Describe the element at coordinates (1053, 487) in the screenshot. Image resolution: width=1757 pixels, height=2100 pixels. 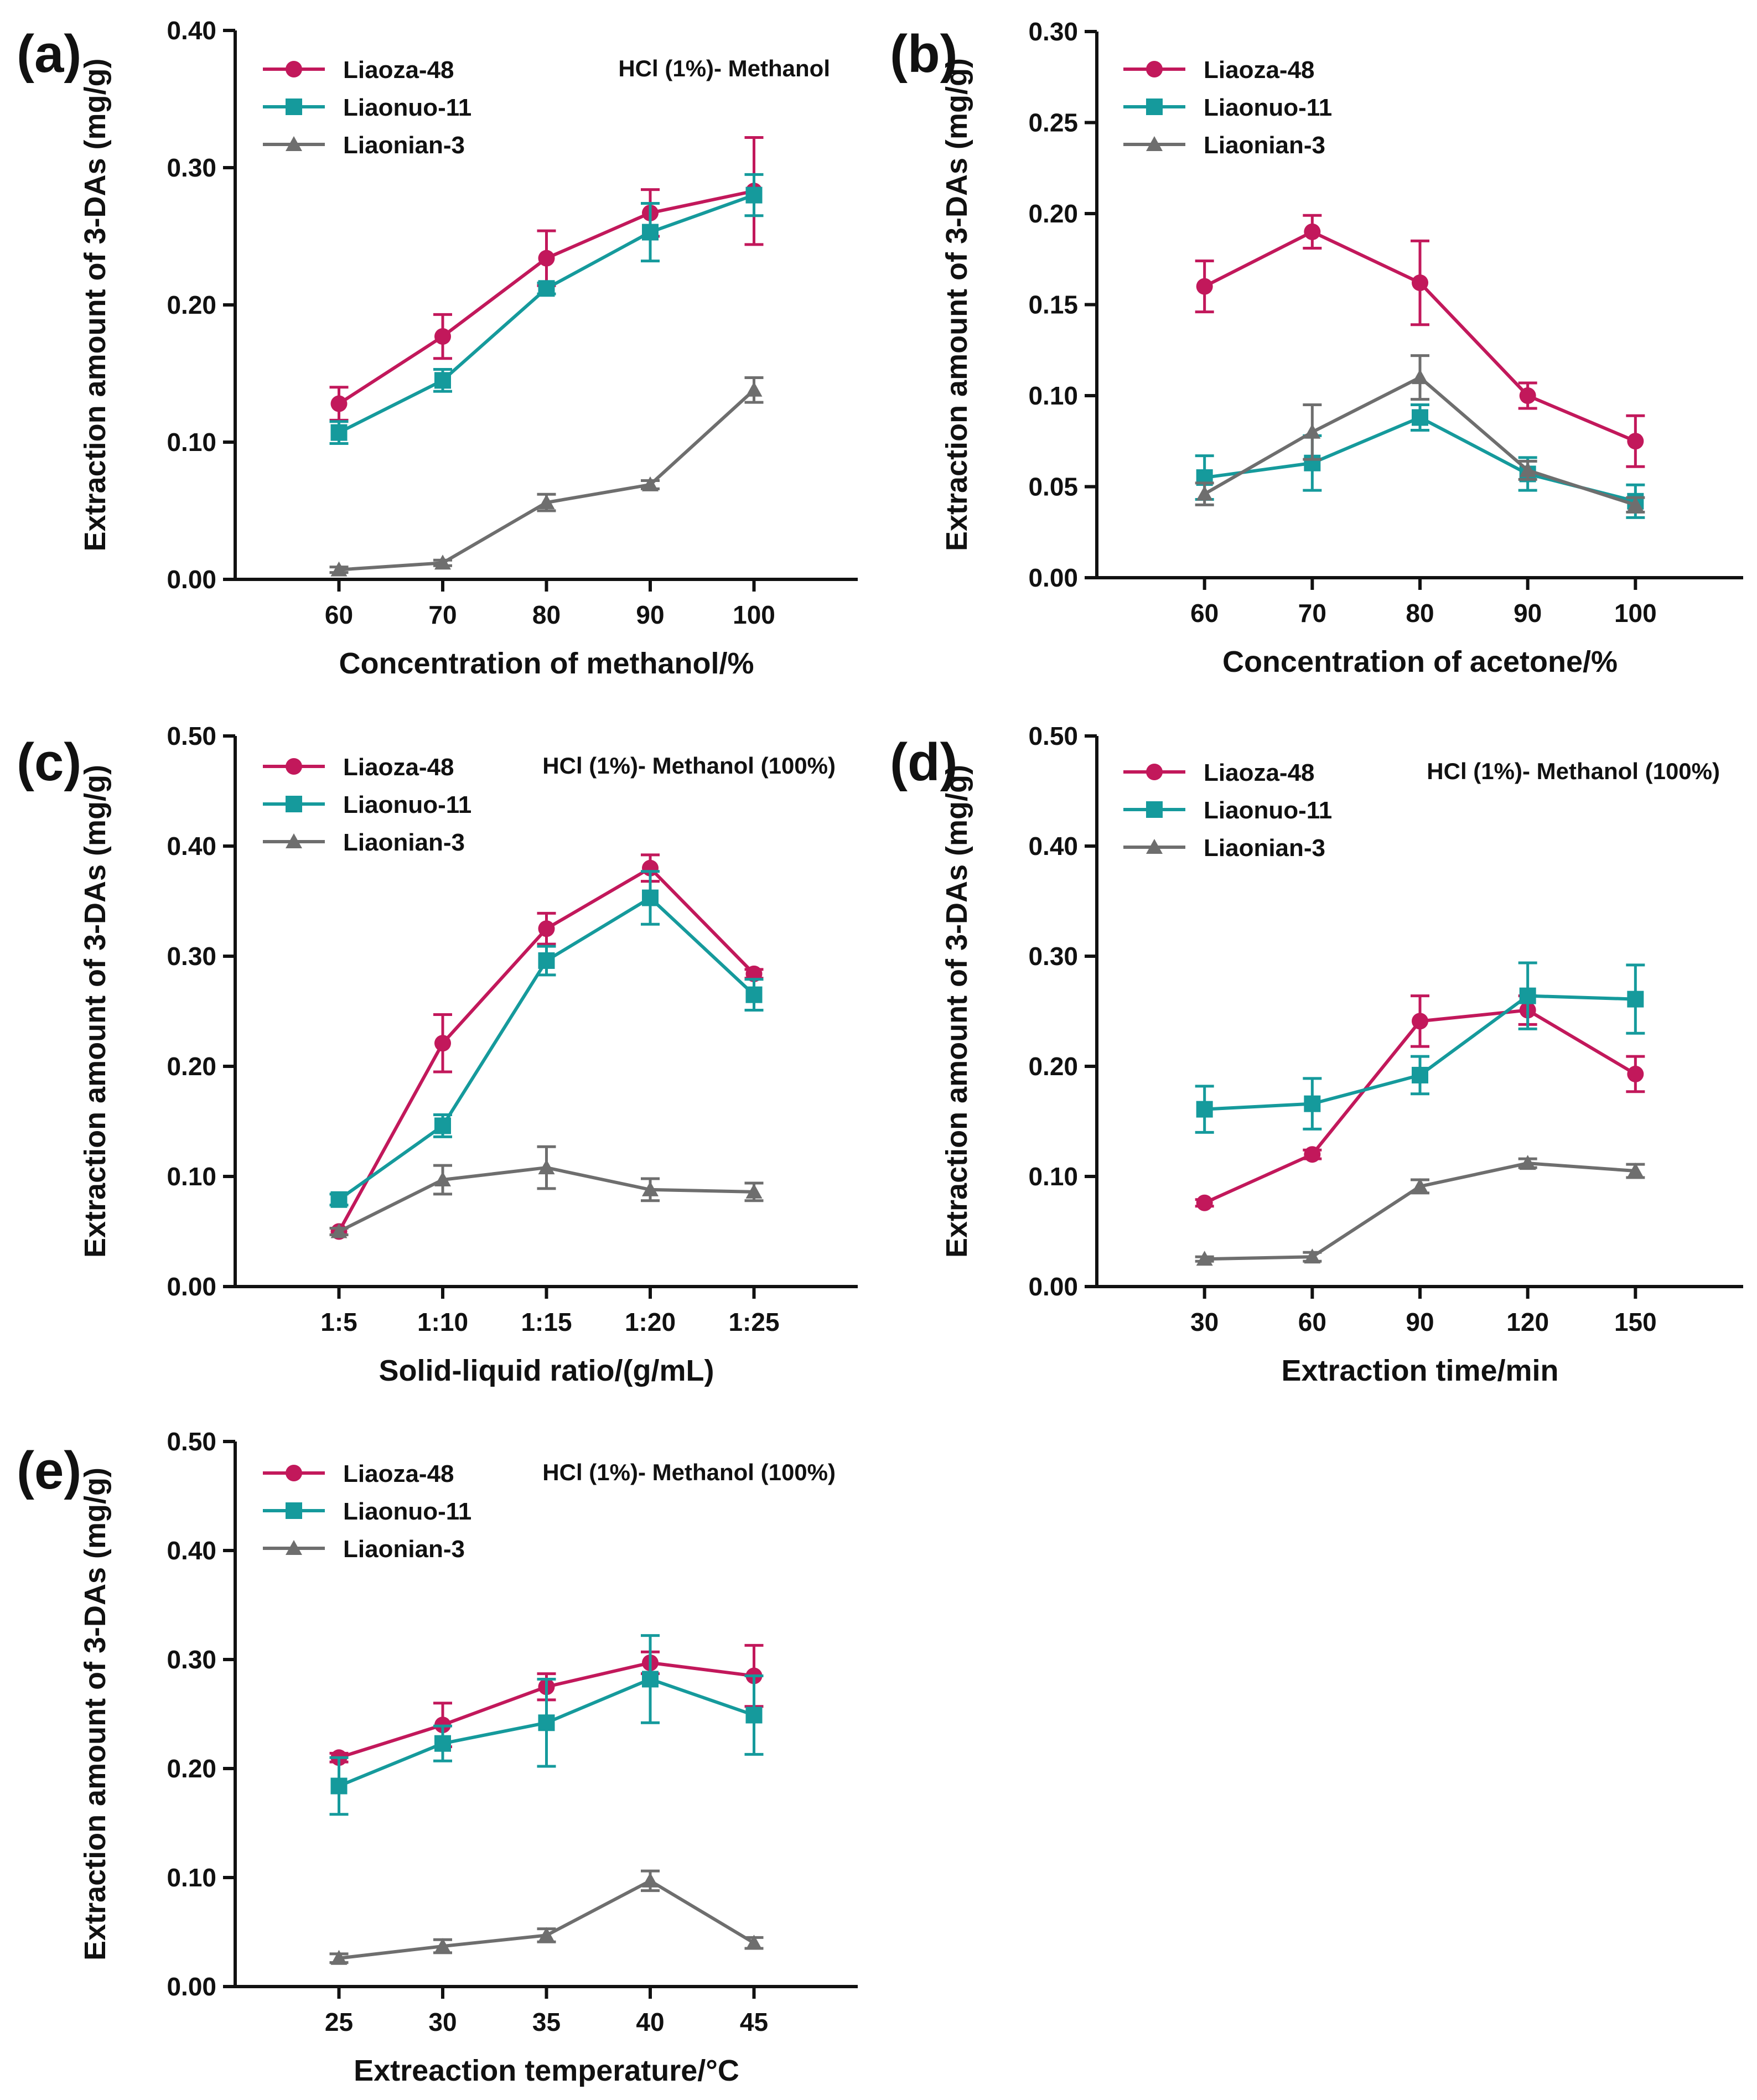
I see `y-tick-label: 0.05` at that location.